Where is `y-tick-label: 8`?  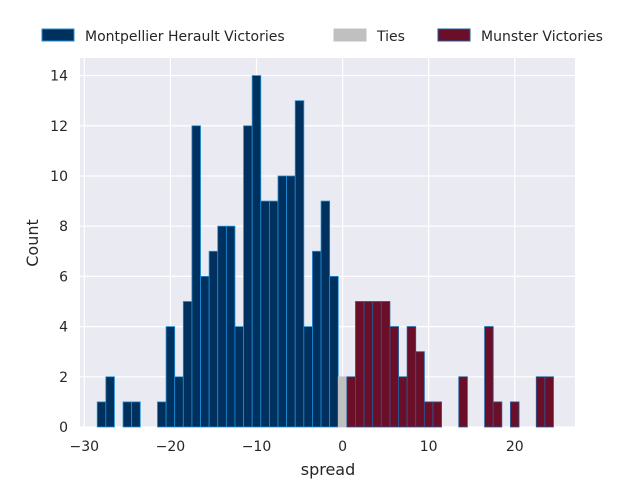 y-tick-label: 8 is located at coordinates (63, 227).